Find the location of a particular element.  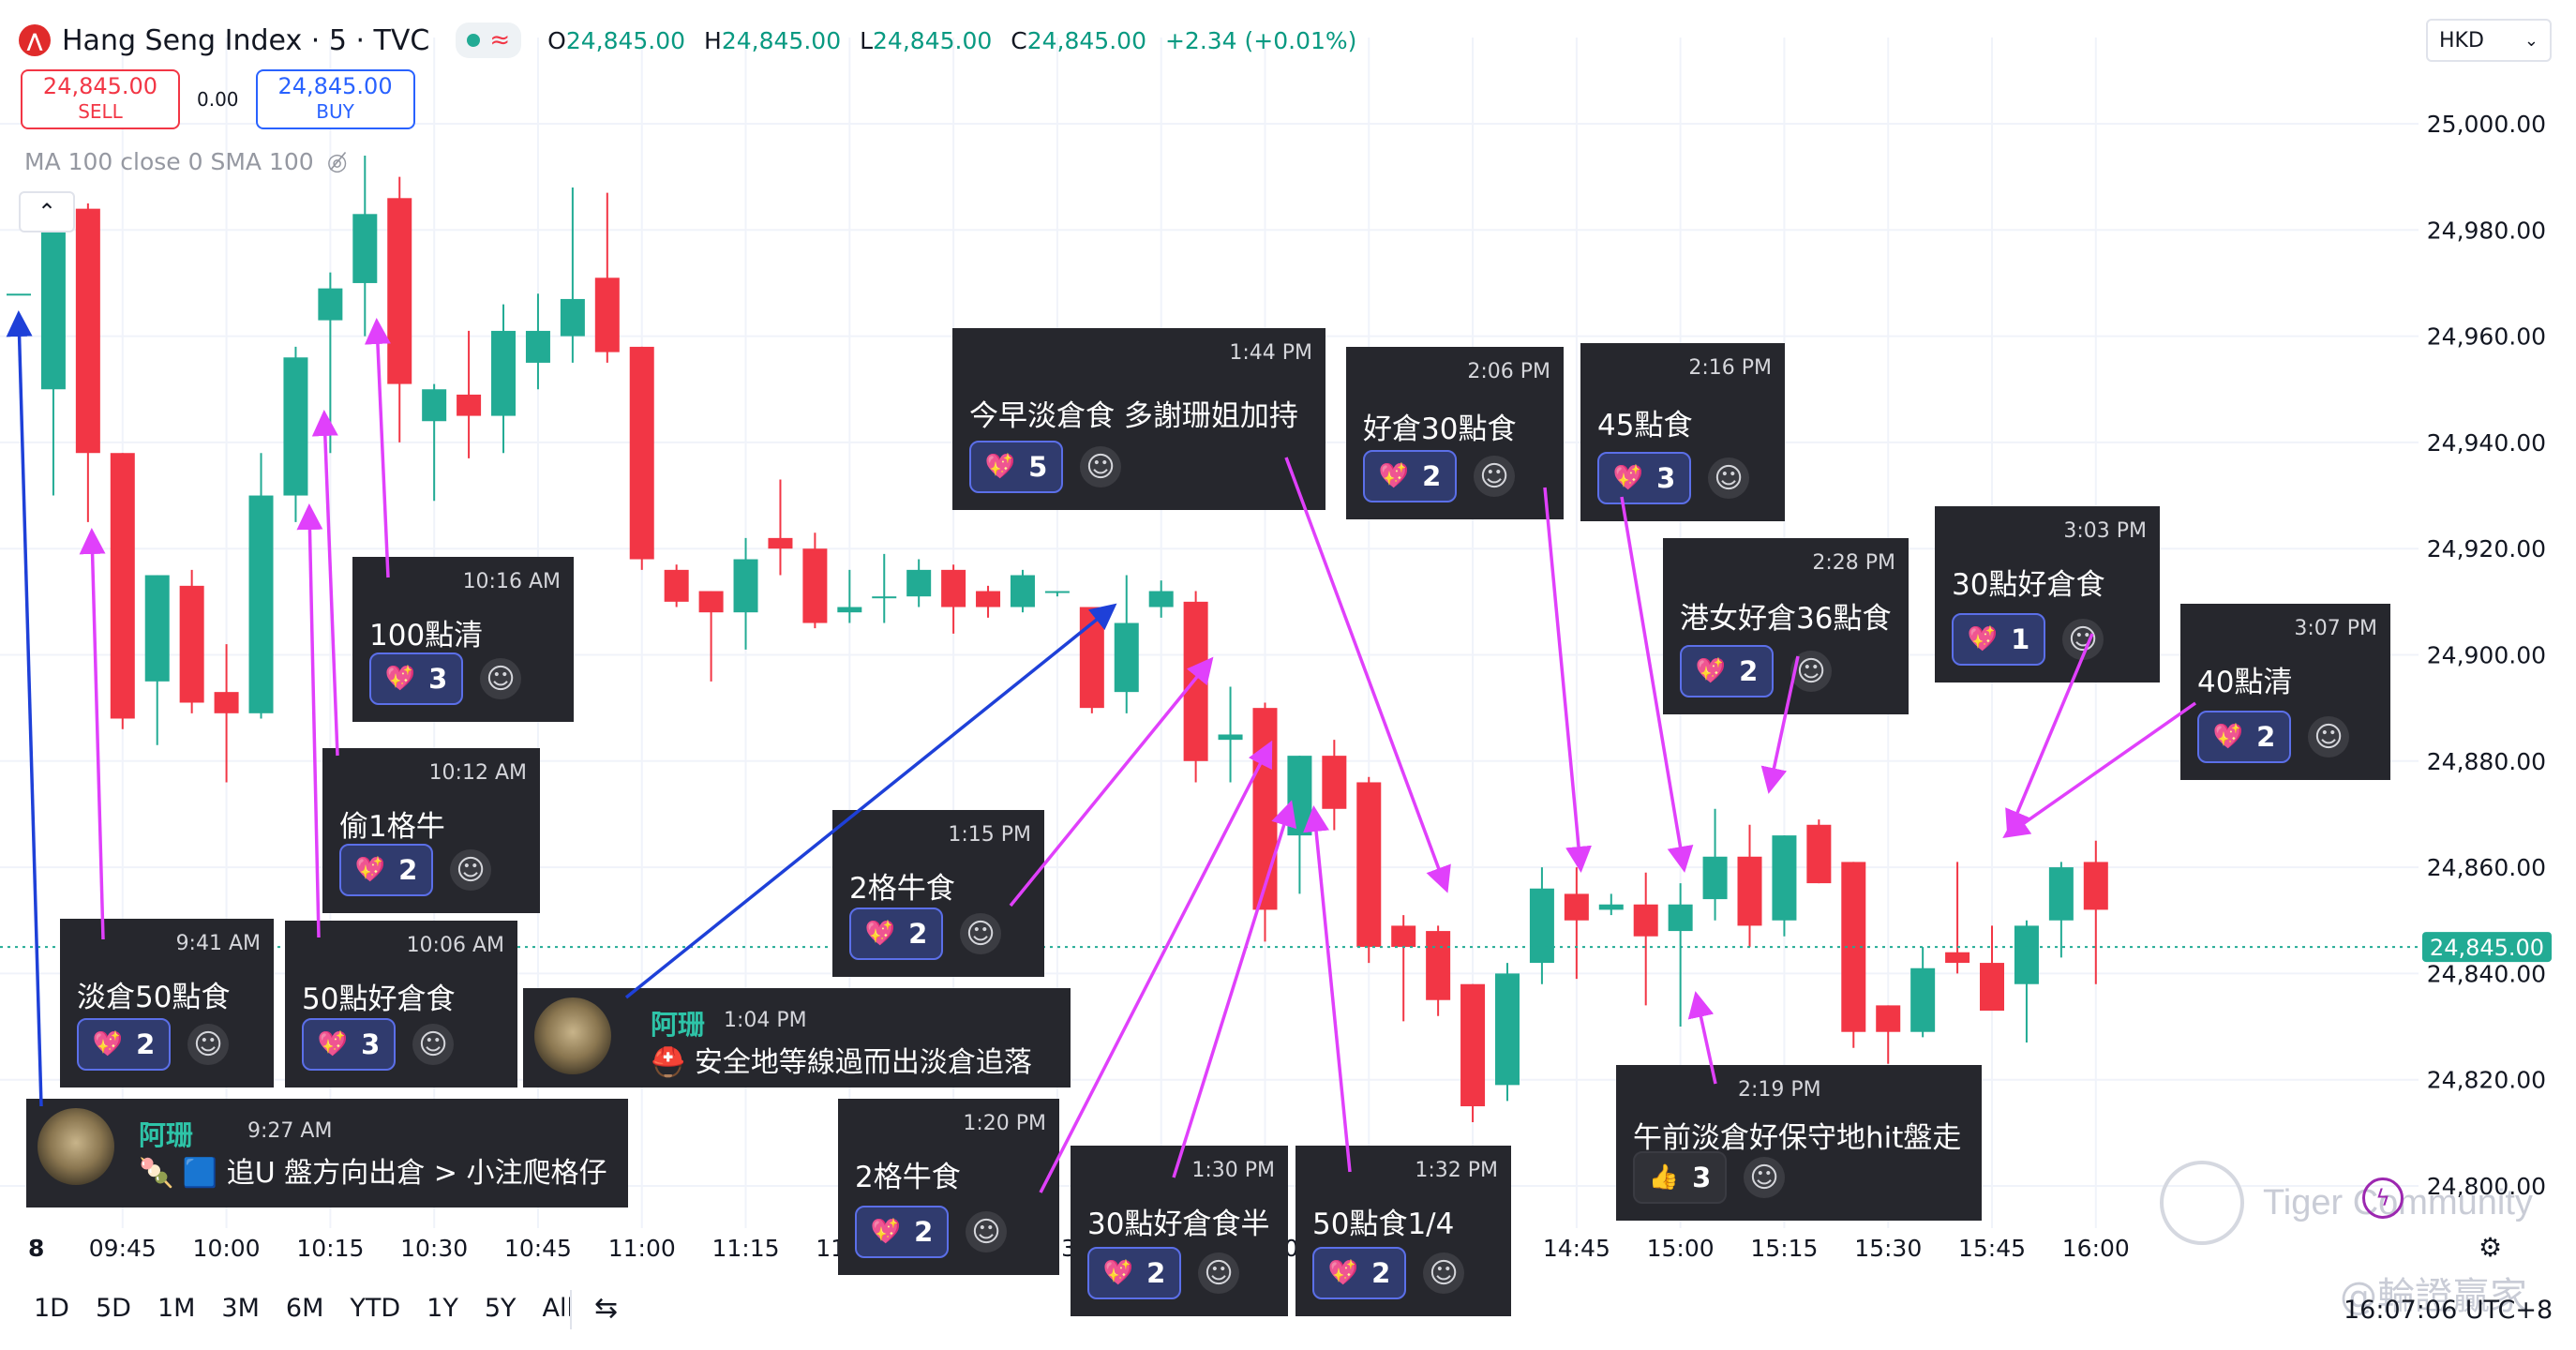

annotation-card: 2:19 PM 午前淡倉好保守地hit盤走 👍 3 ☺ is located at coordinates (1799, 1143).